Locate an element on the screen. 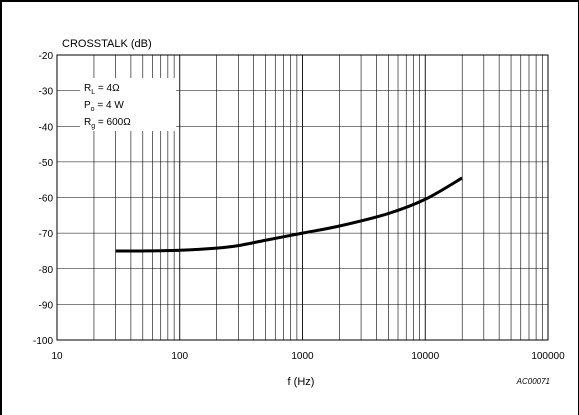  series-group is located at coordinates (289, 214).